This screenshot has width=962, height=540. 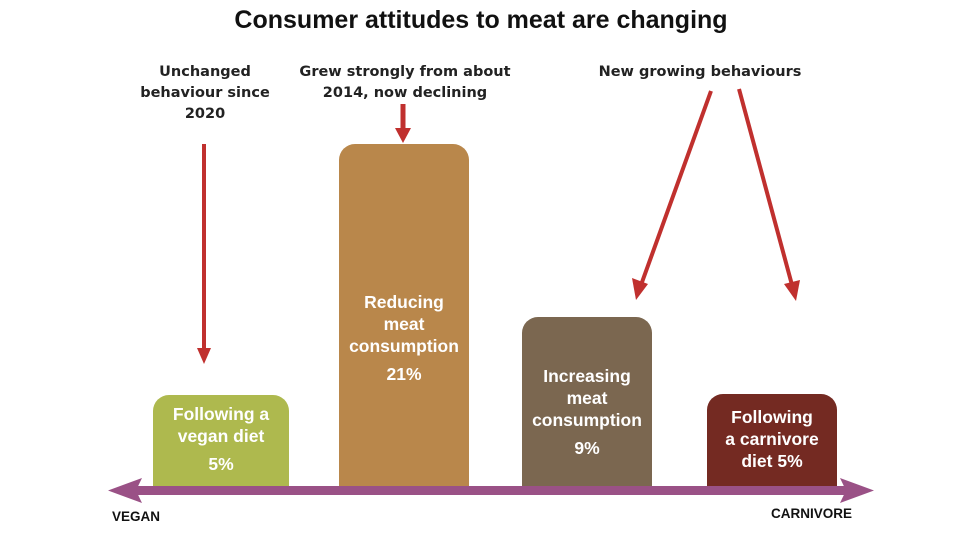 I want to click on annotation-unchanged: Unchanged behaviour since 2020, so click(x=205, y=93).